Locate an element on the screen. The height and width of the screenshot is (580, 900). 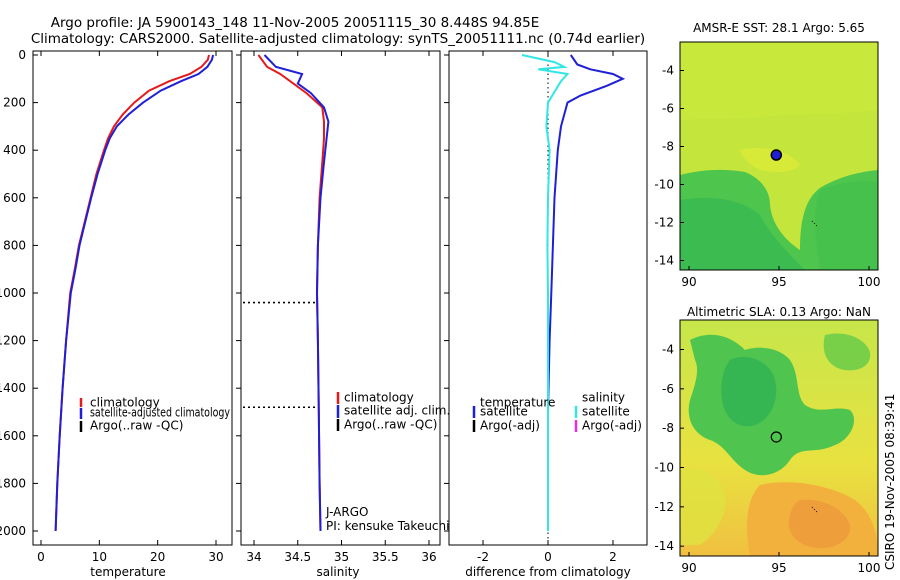
temperature-xlabel: temperature is located at coordinates (127, 572).